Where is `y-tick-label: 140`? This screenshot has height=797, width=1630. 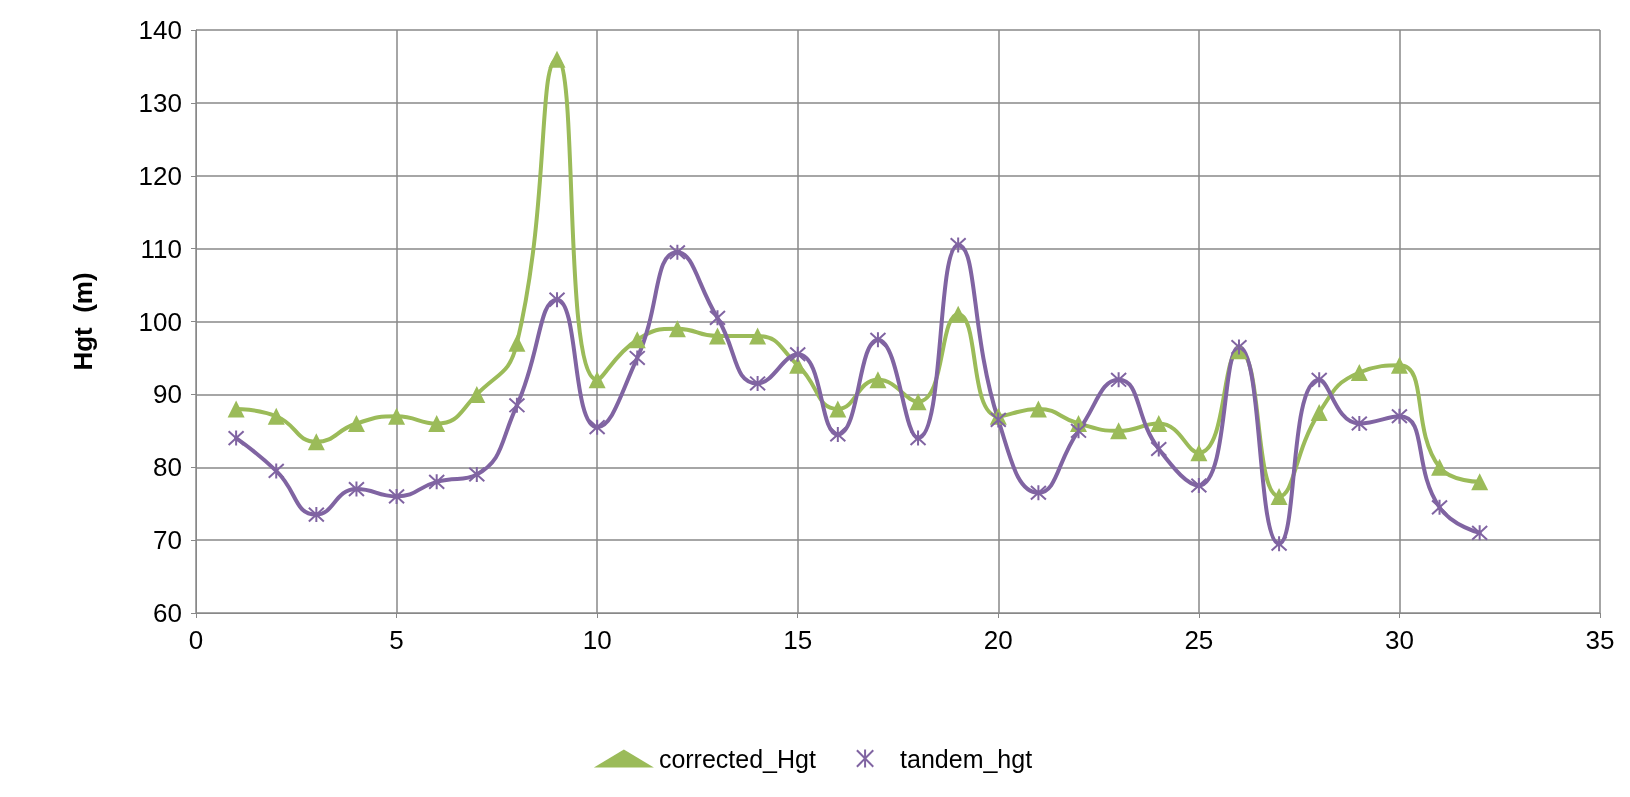
y-tick-label: 140 is located at coordinates (160, 30).